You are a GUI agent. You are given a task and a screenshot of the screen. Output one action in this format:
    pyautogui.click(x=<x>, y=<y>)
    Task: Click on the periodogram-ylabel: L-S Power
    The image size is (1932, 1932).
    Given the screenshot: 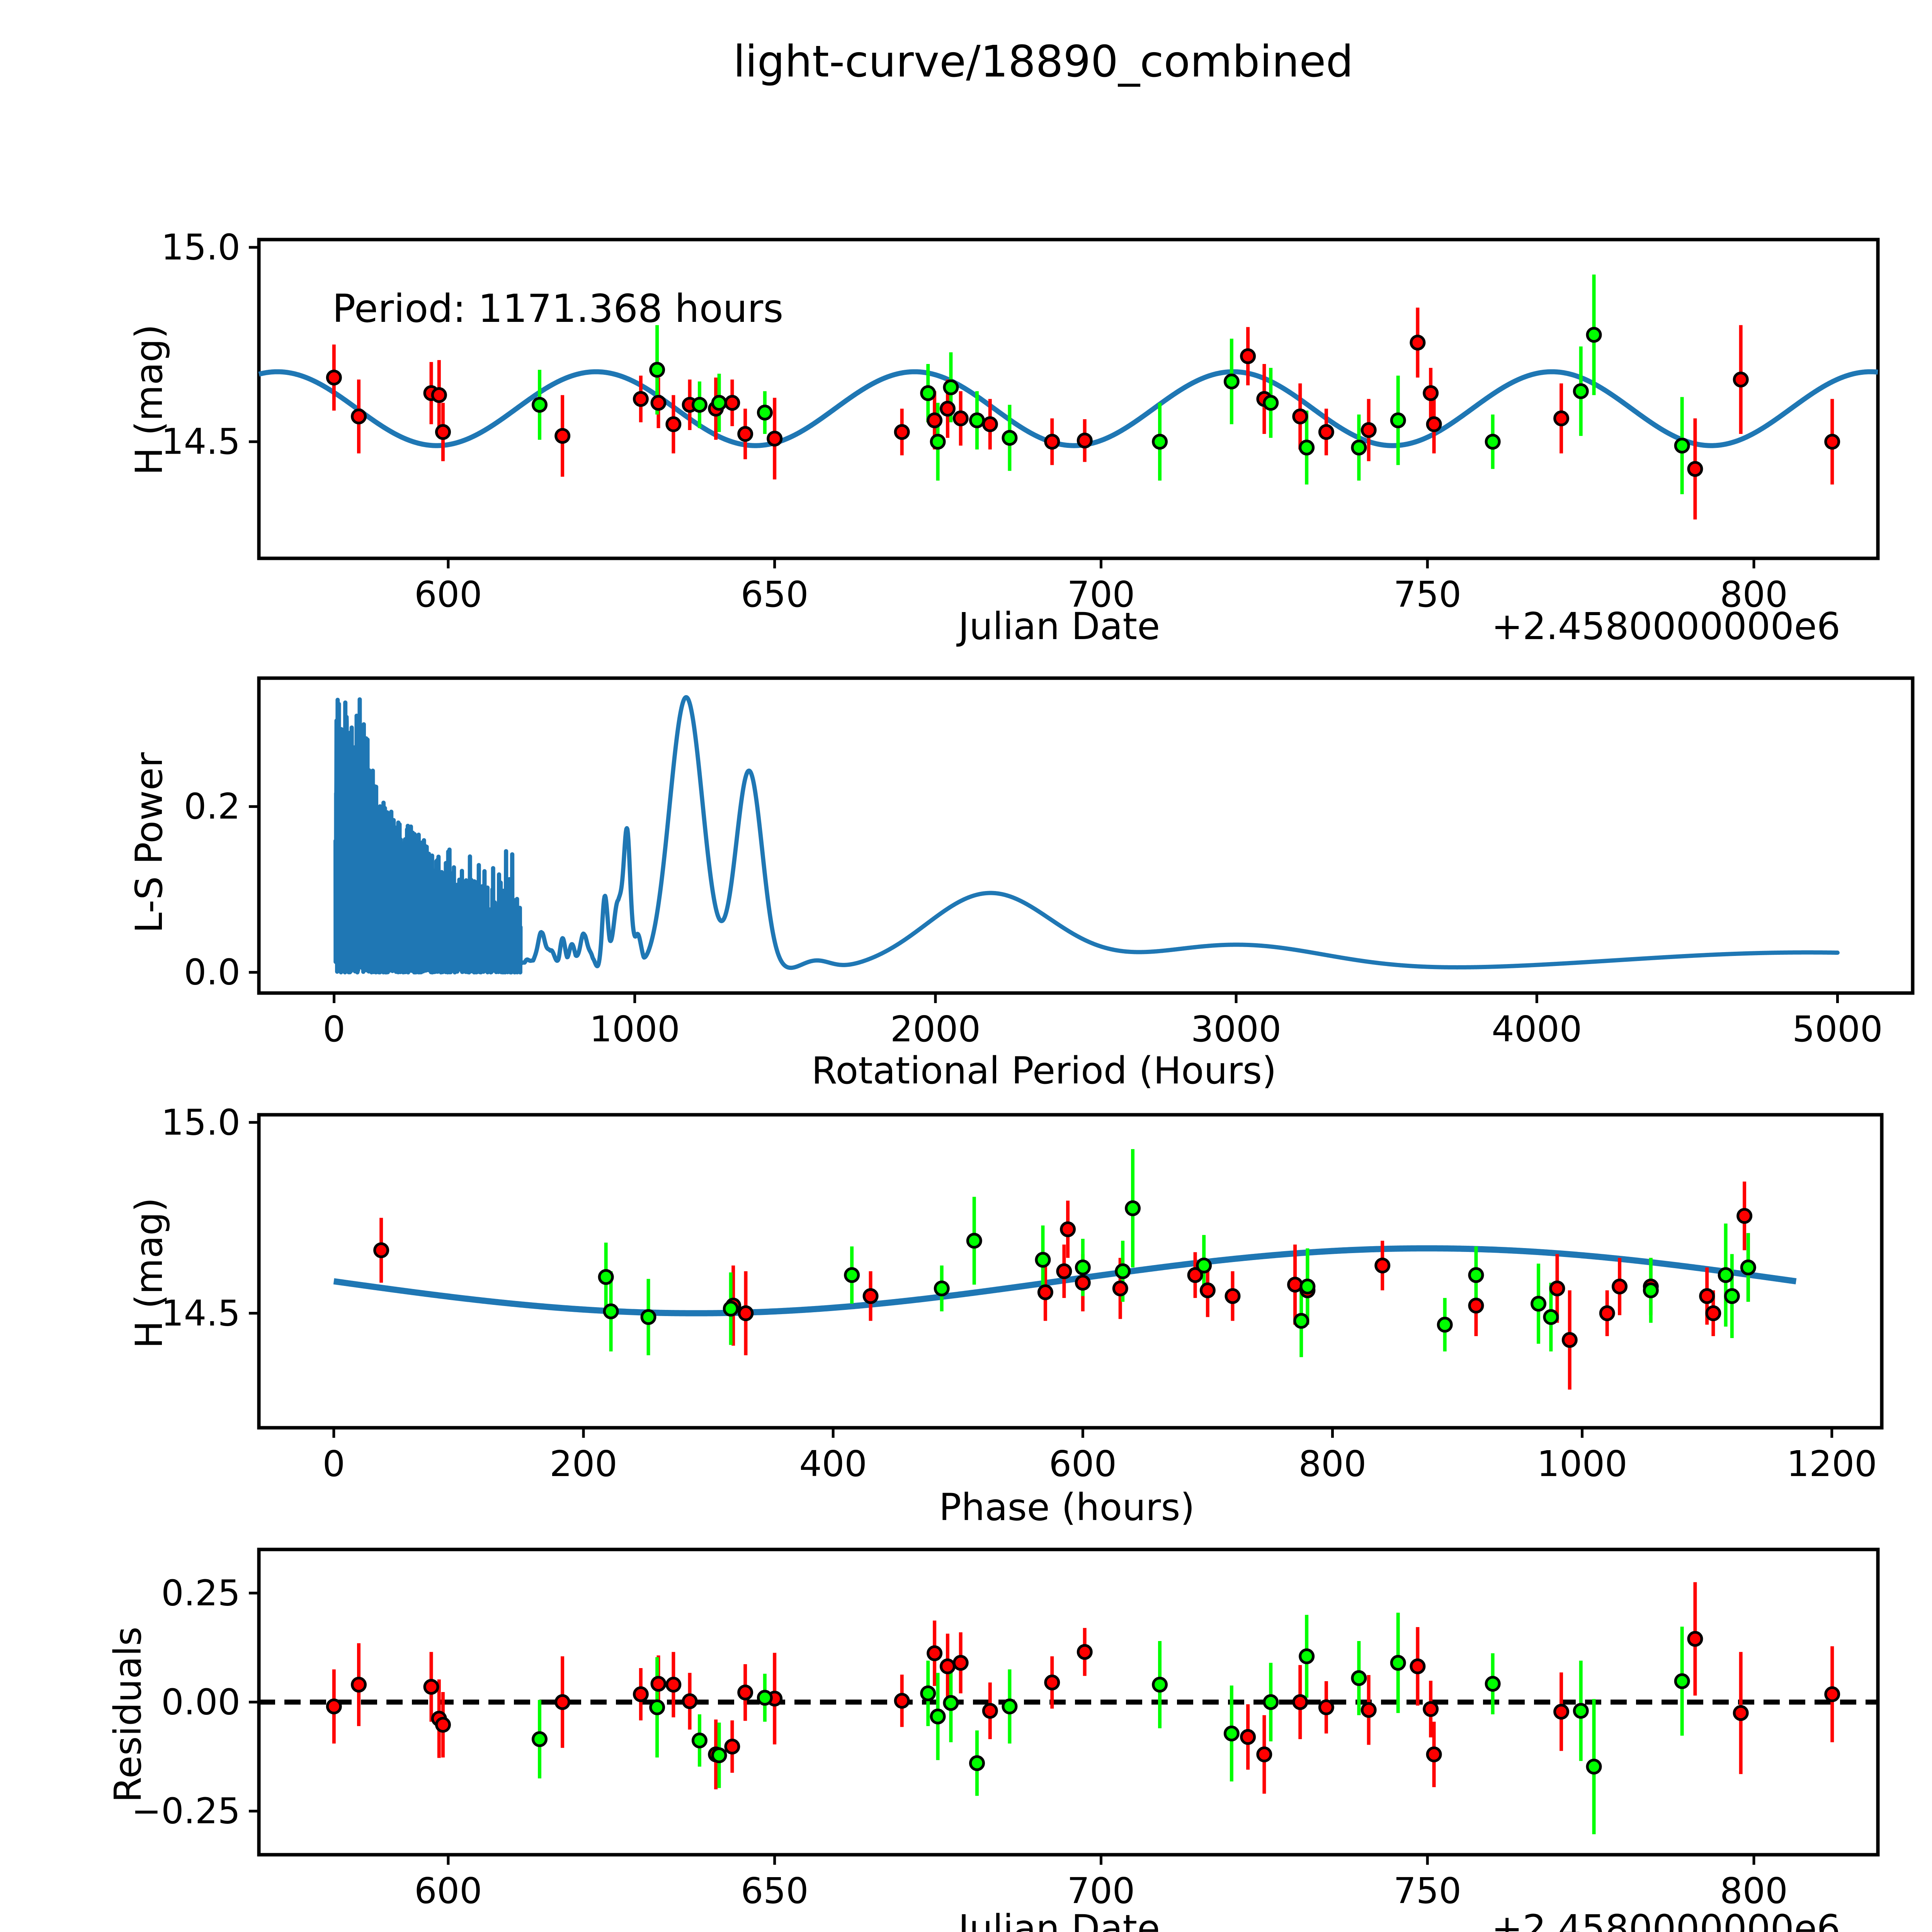 What is the action you would take?
    pyautogui.click(x=150, y=843)
    